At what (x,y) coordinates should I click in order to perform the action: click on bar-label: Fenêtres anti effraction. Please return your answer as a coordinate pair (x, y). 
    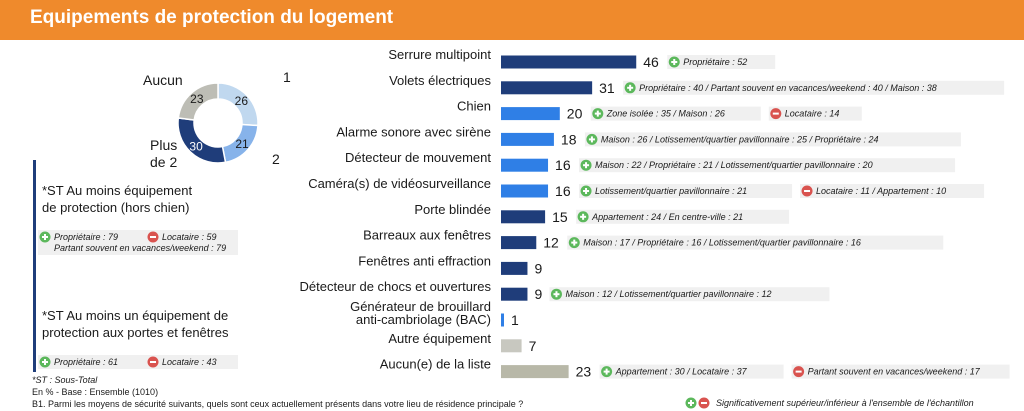
    Looking at the image, I should click on (424, 260).